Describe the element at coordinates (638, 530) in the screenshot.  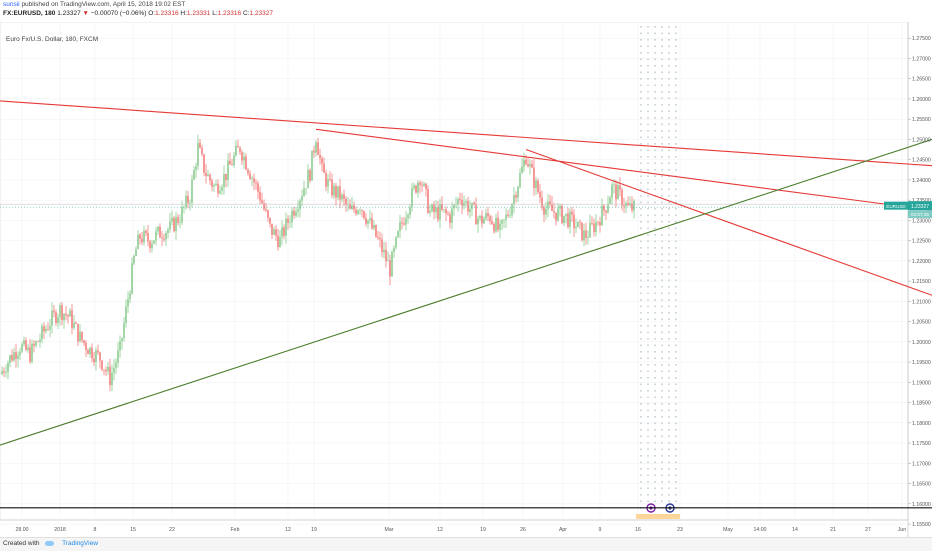
I see `x-tick-label: 16` at that location.